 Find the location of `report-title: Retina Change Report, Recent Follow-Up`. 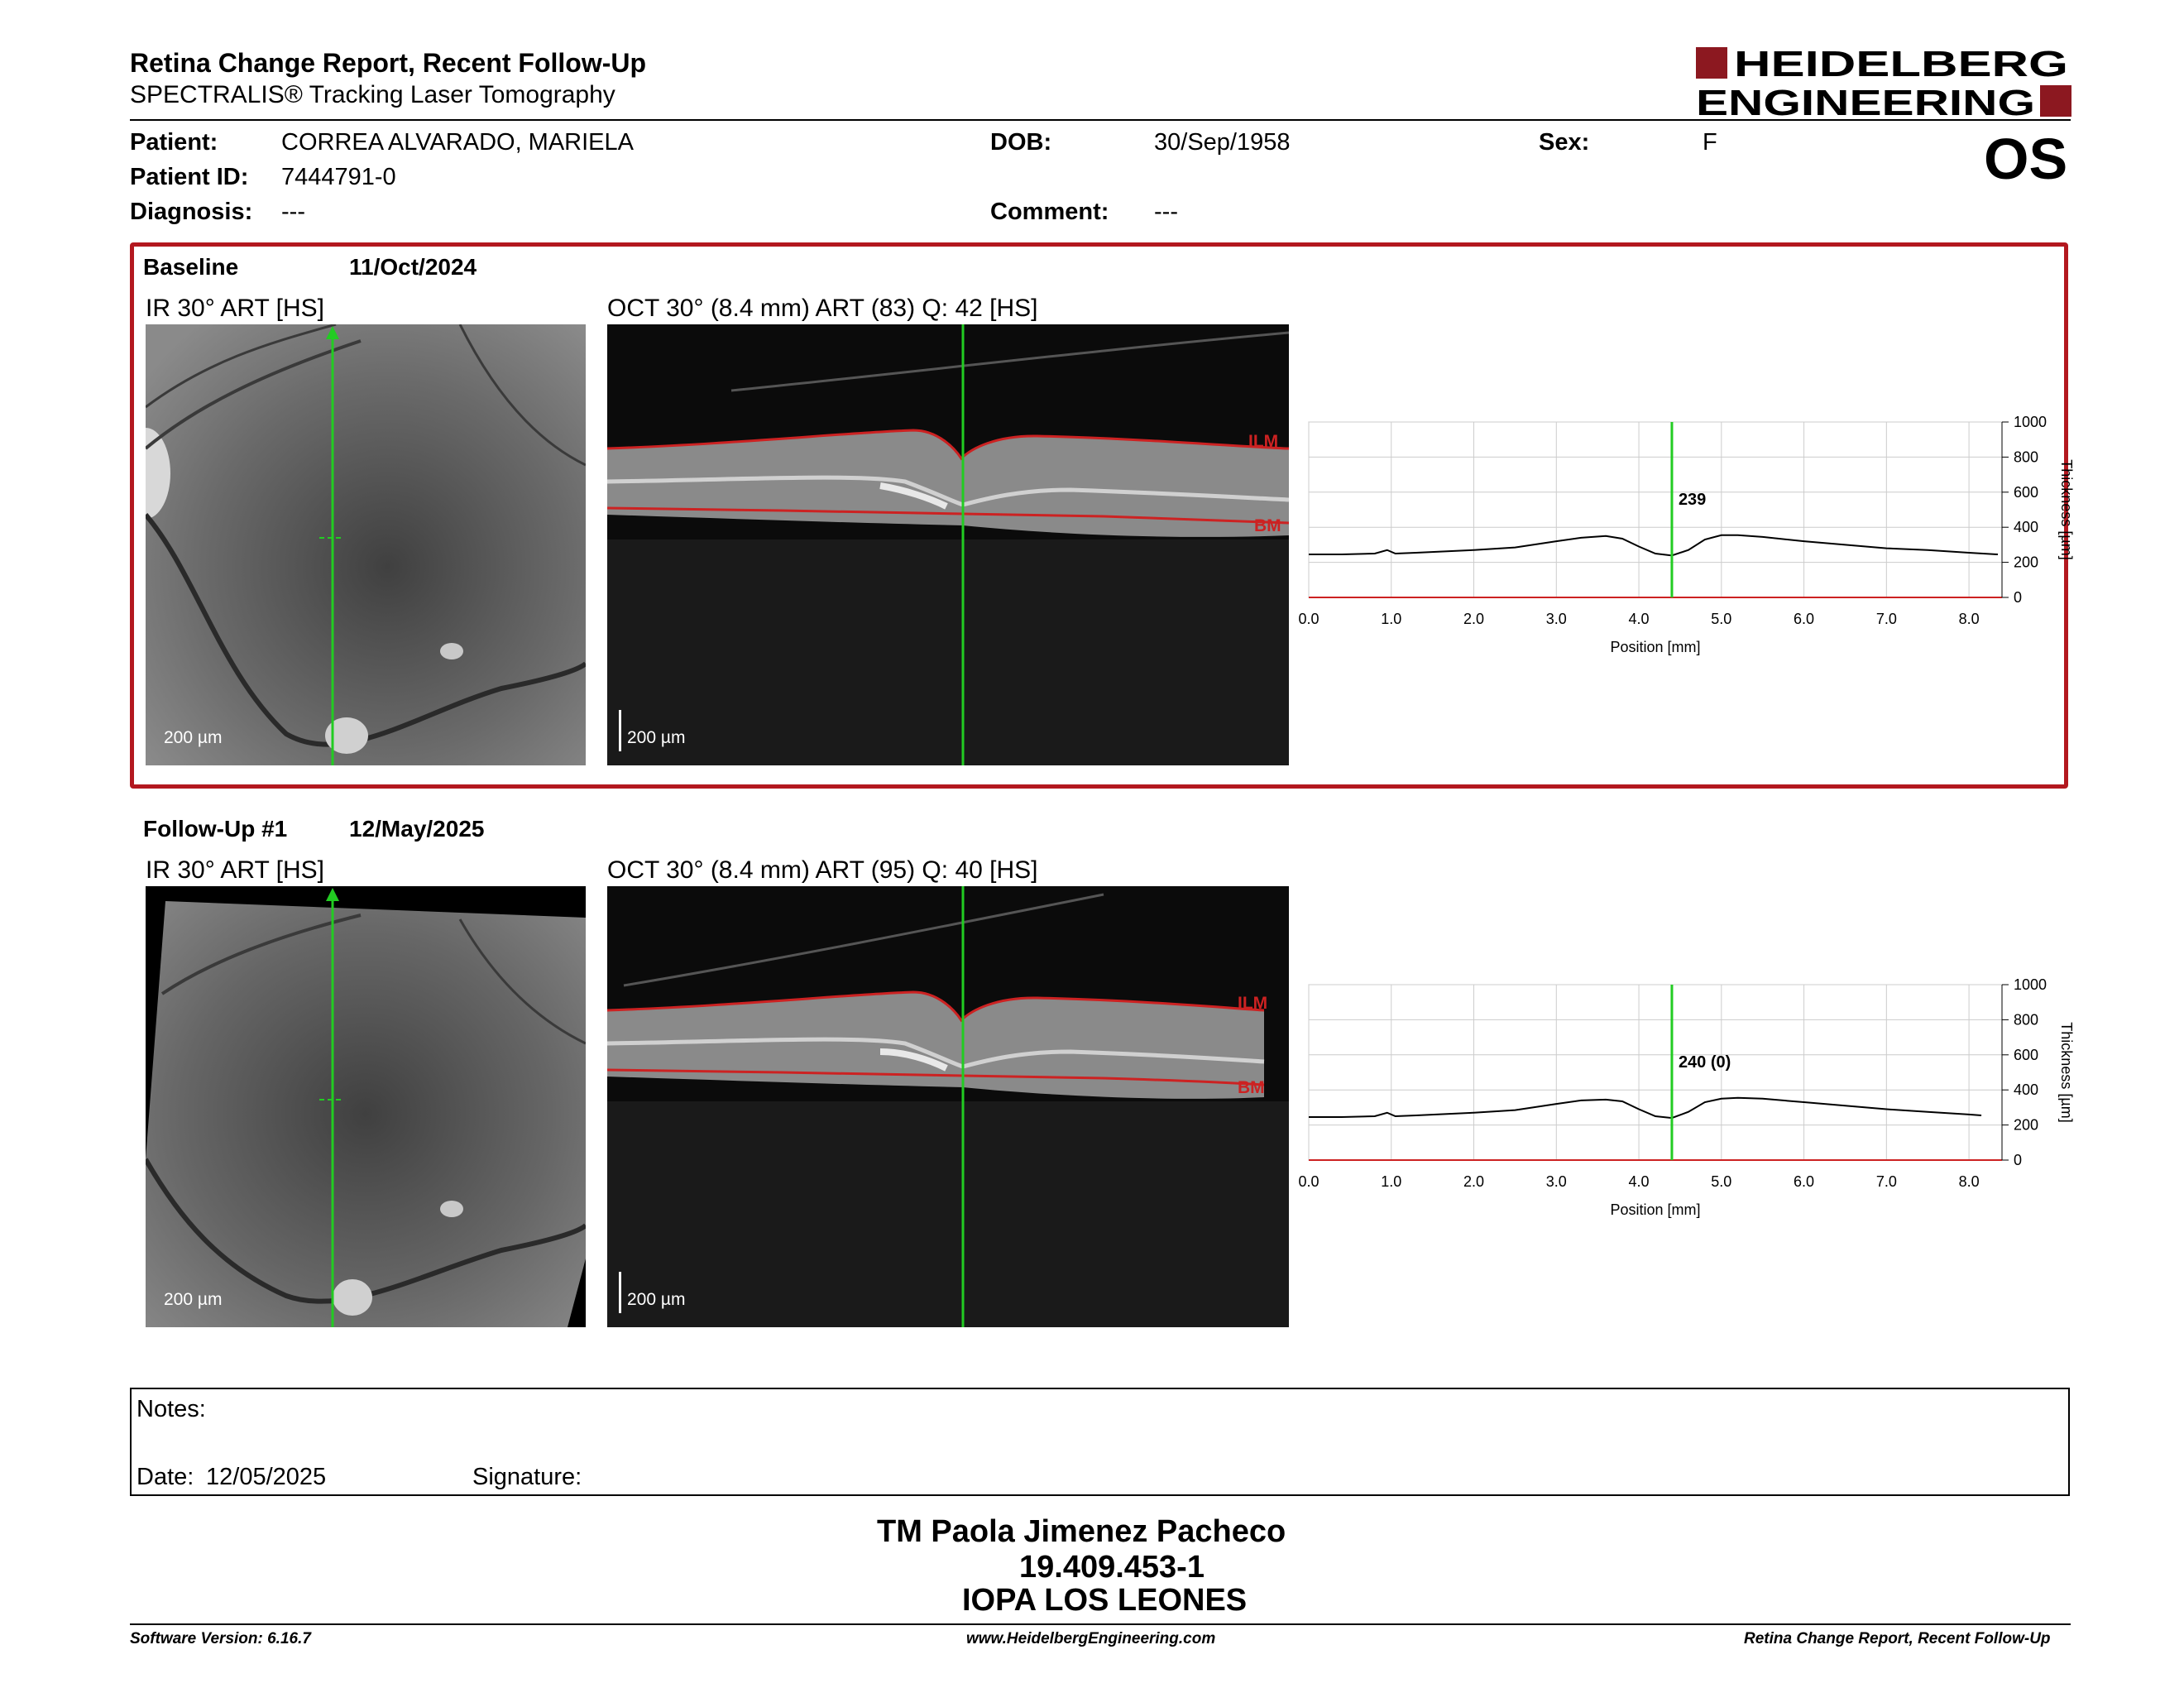

report-title: Retina Change Report, Recent Follow-Up is located at coordinates (388, 63).